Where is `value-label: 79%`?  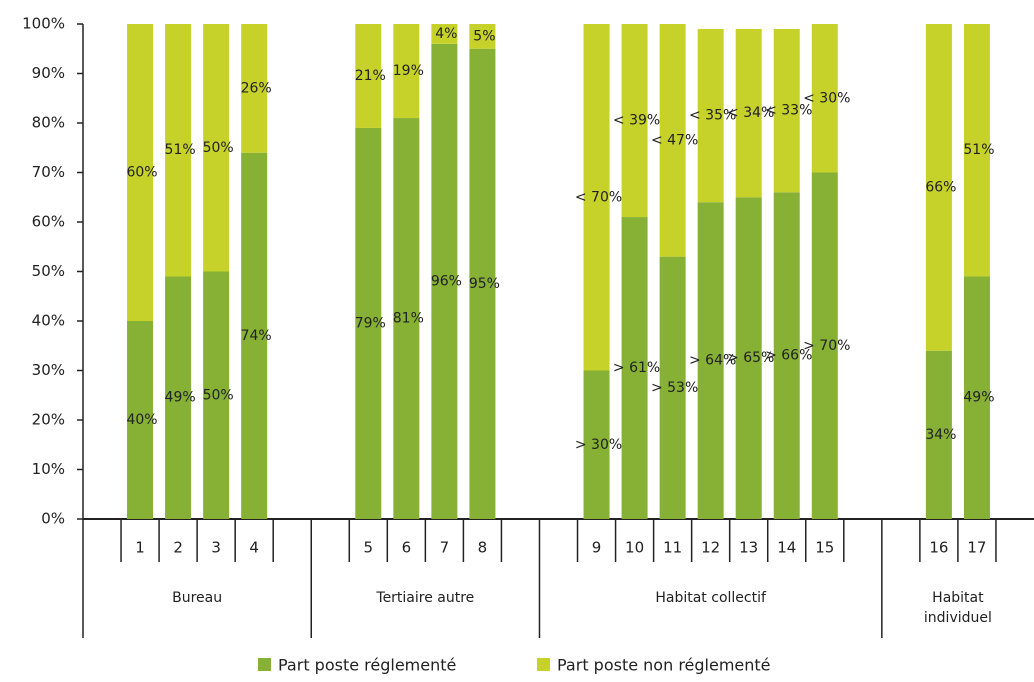
value-label: 79% is located at coordinates (370, 323).